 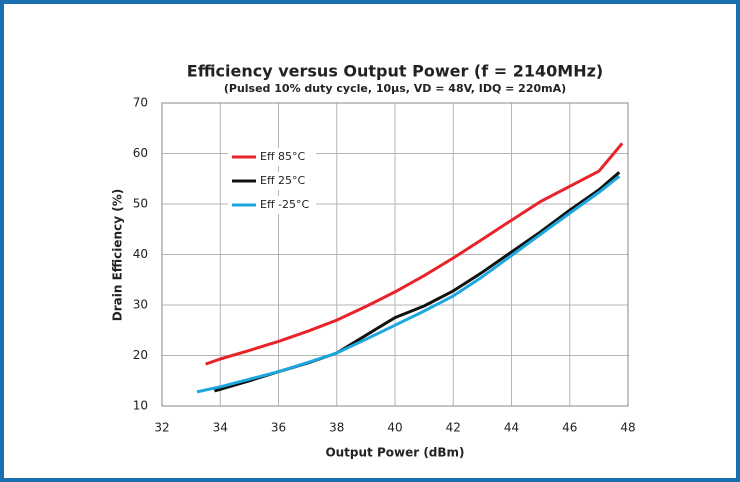 I want to click on y-tick-label: 50, so click(x=140, y=204).